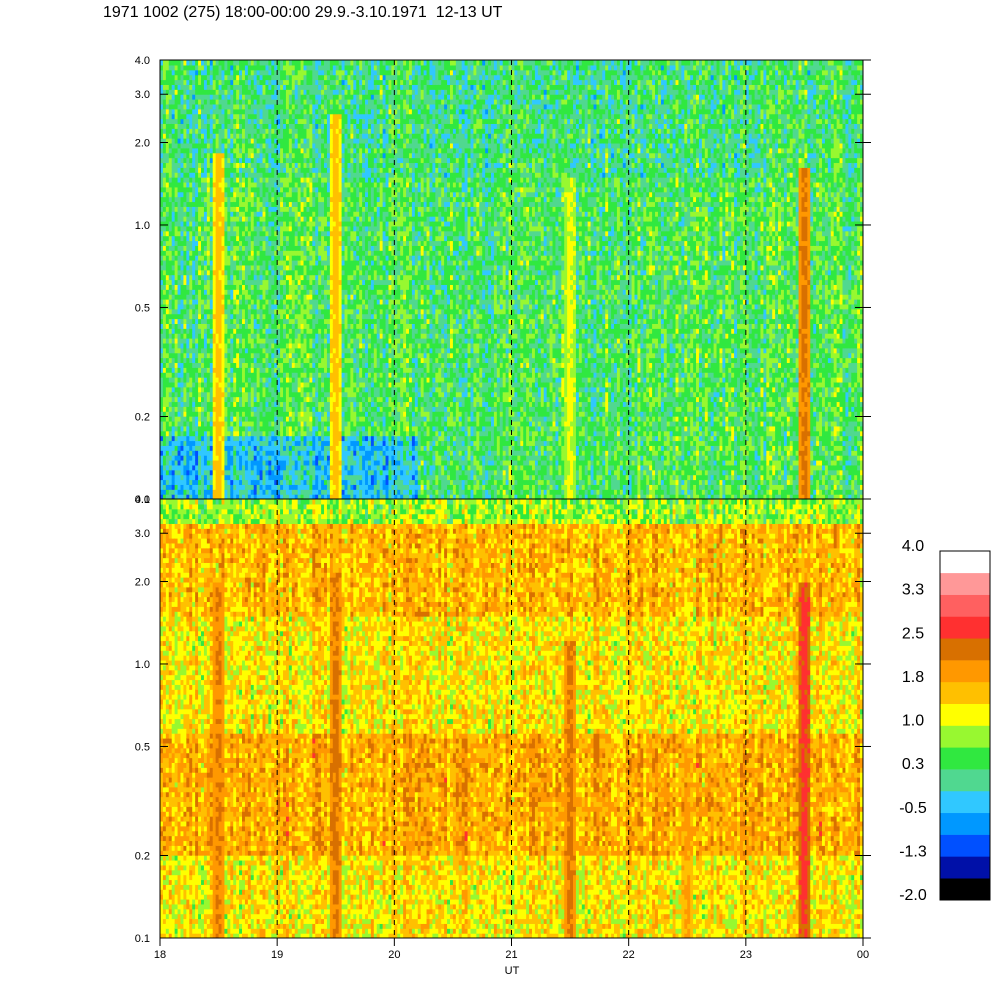 Image resolution: width=1000 pixels, height=1000 pixels. I want to click on x-tick-label: 00, so click(863, 955).